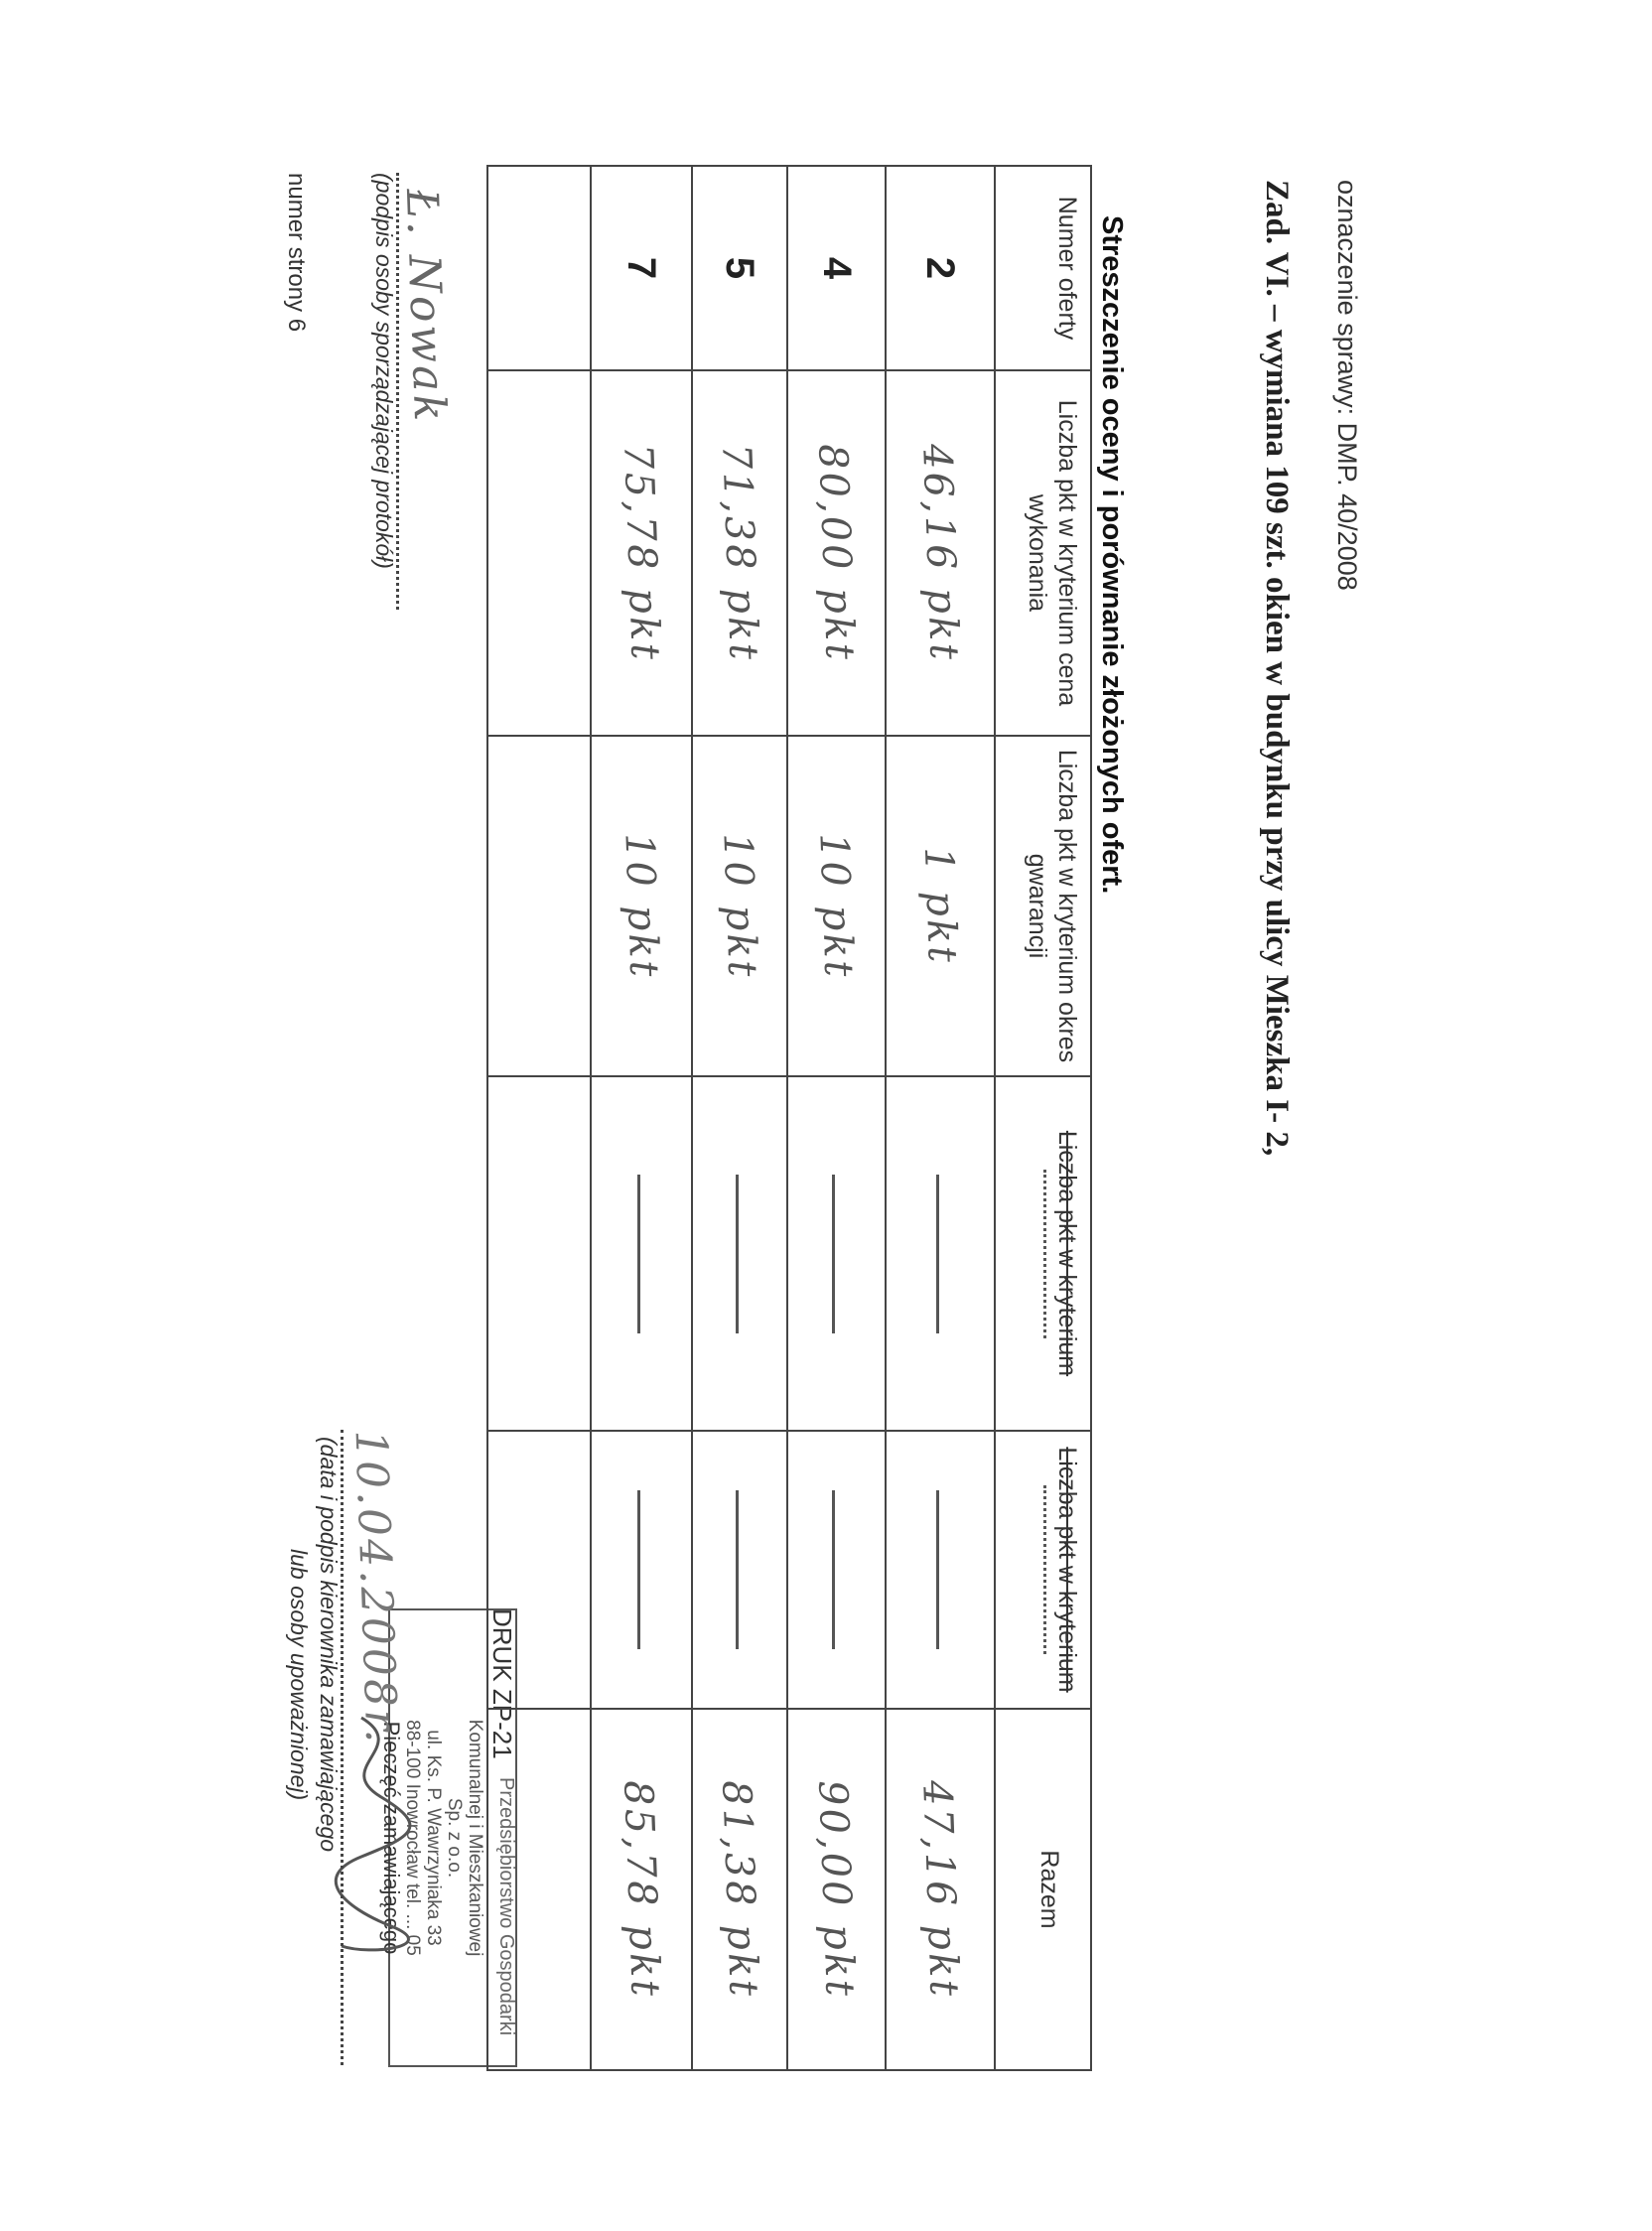 The width and height of the screenshot is (1652, 2231). Describe the element at coordinates (1043, 268) in the screenshot. I see `header-offer-number: Numer oferty` at that location.